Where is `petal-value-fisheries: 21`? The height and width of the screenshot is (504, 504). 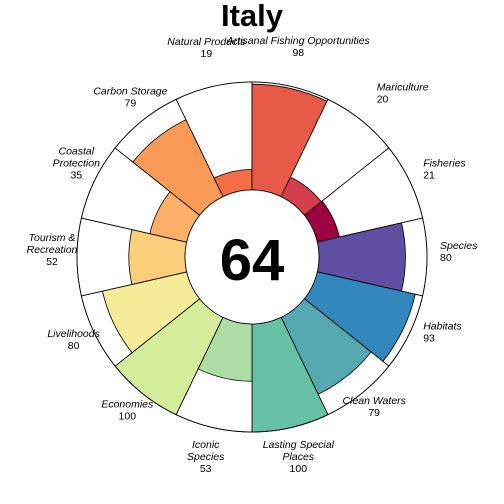
petal-value-fisheries: 21 is located at coordinates (429, 176).